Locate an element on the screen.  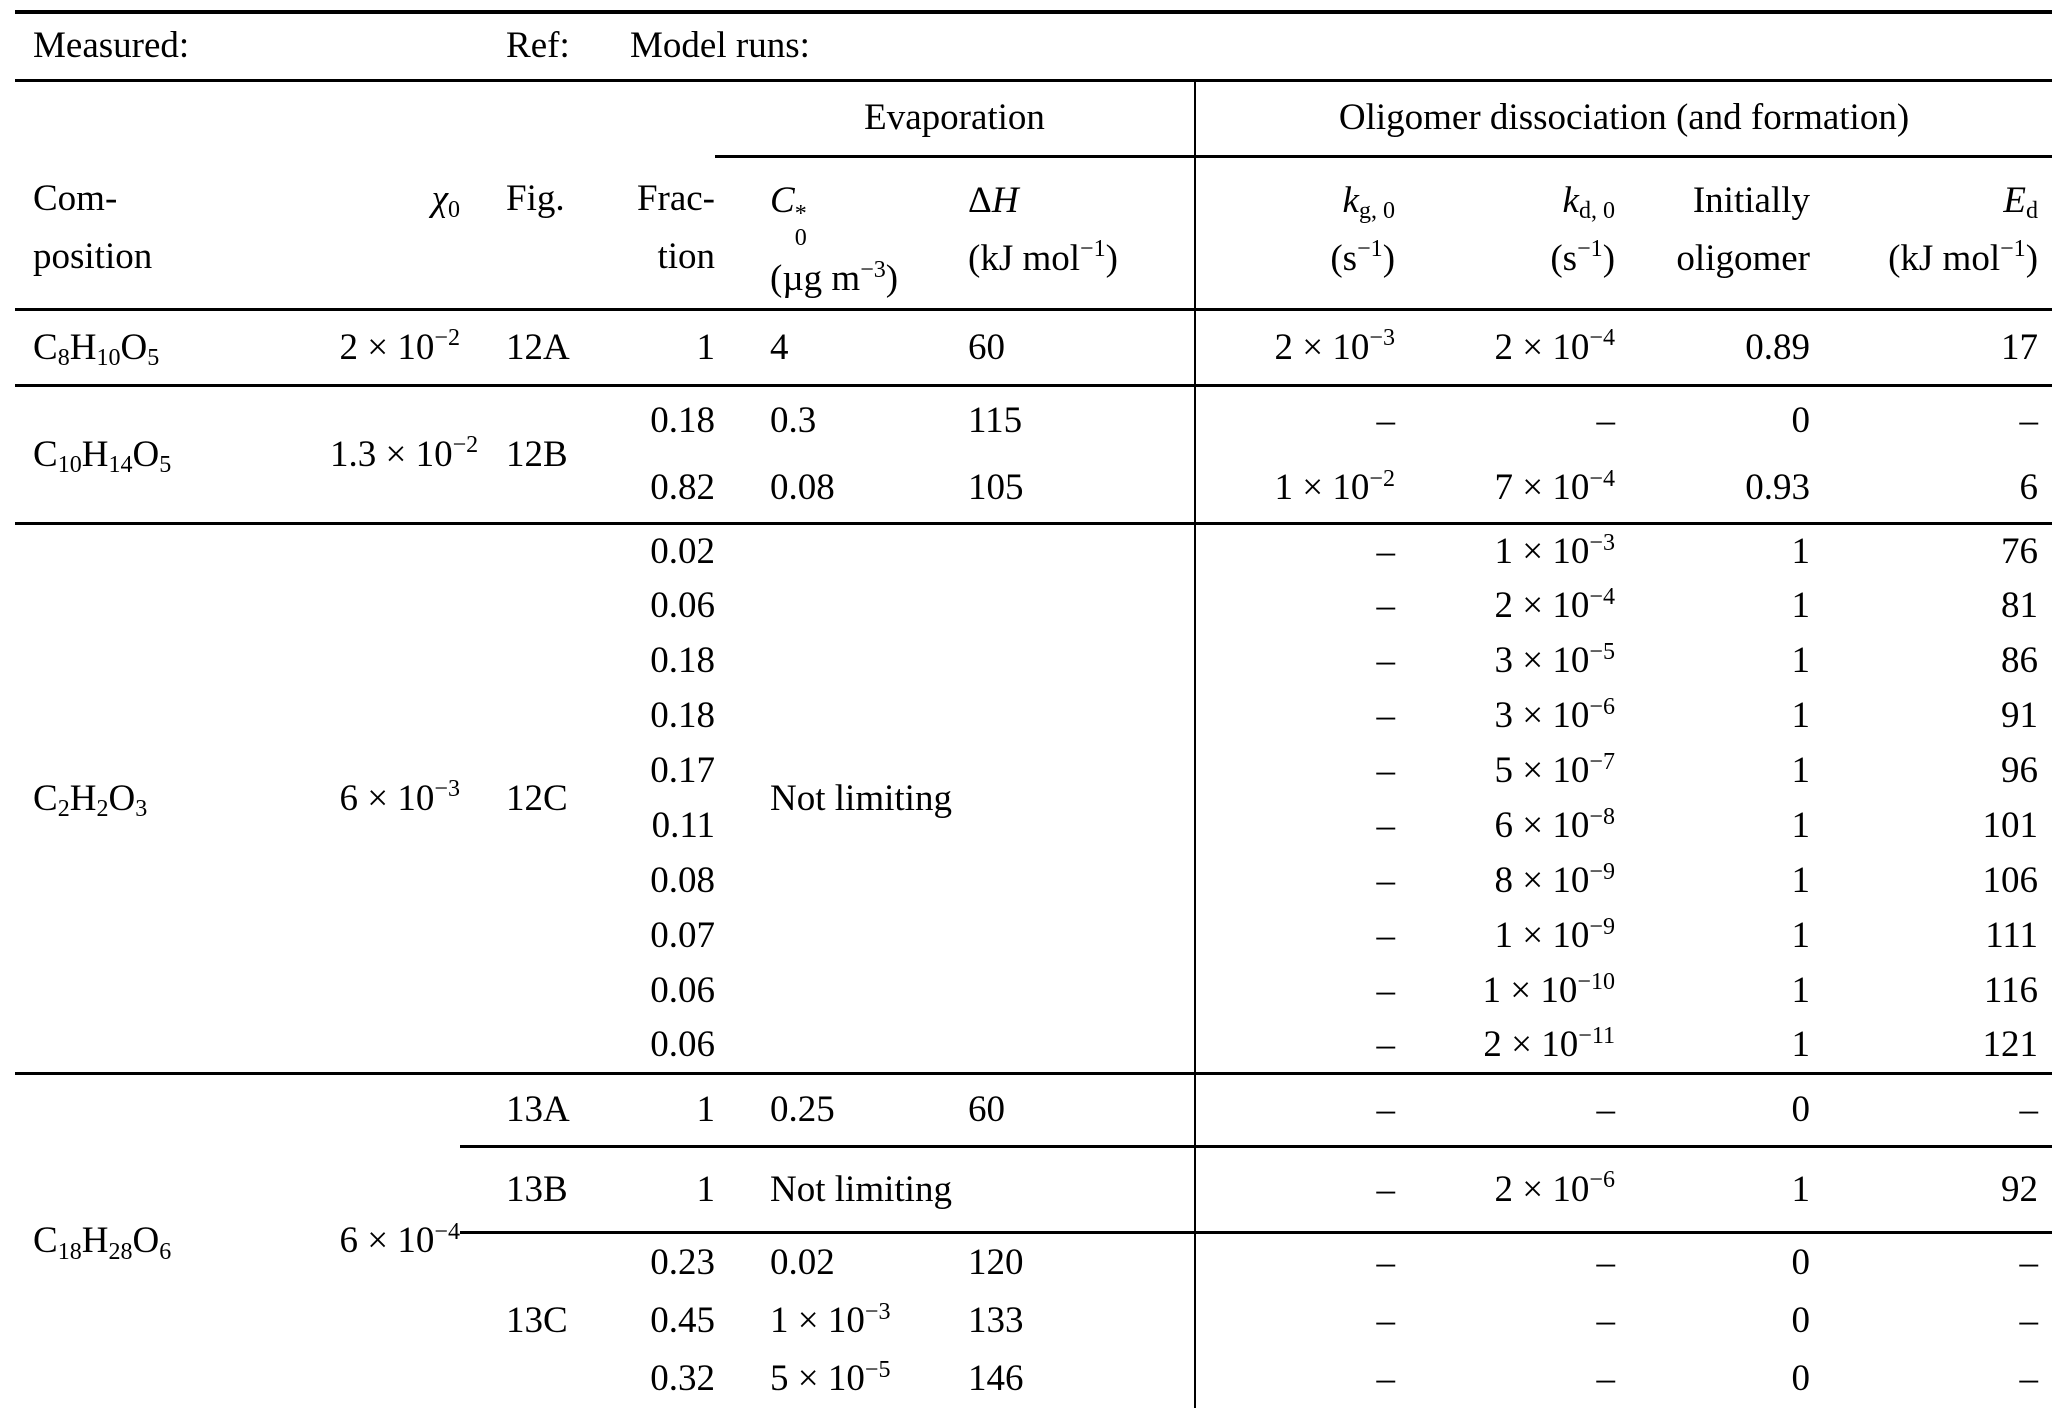
row-12c-3: 0.18 – 3 × 10−5 1 86 is located at coordinates (1033, 661).